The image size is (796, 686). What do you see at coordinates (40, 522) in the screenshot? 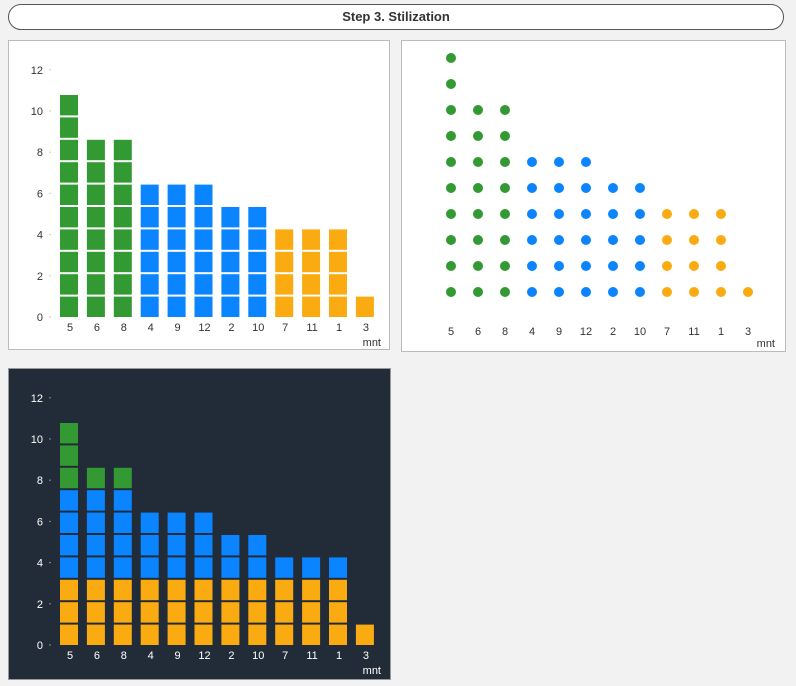
I see `y-tick-label: 6` at bounding box center [40, 522].